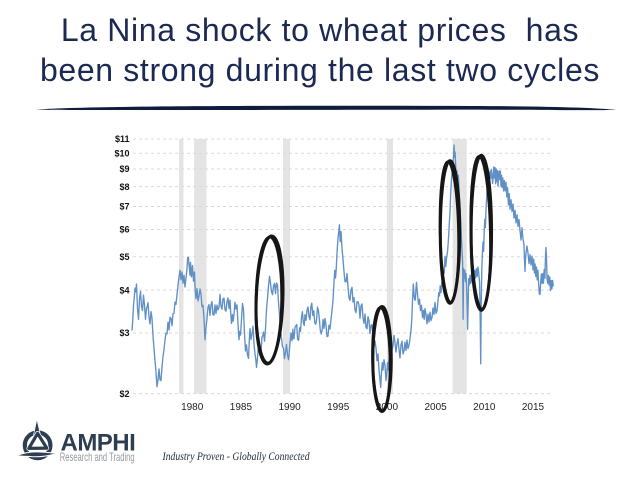 The width and height of the screenshot is (640, 477). I want to click on svg-text: $10, so click(121, 154).